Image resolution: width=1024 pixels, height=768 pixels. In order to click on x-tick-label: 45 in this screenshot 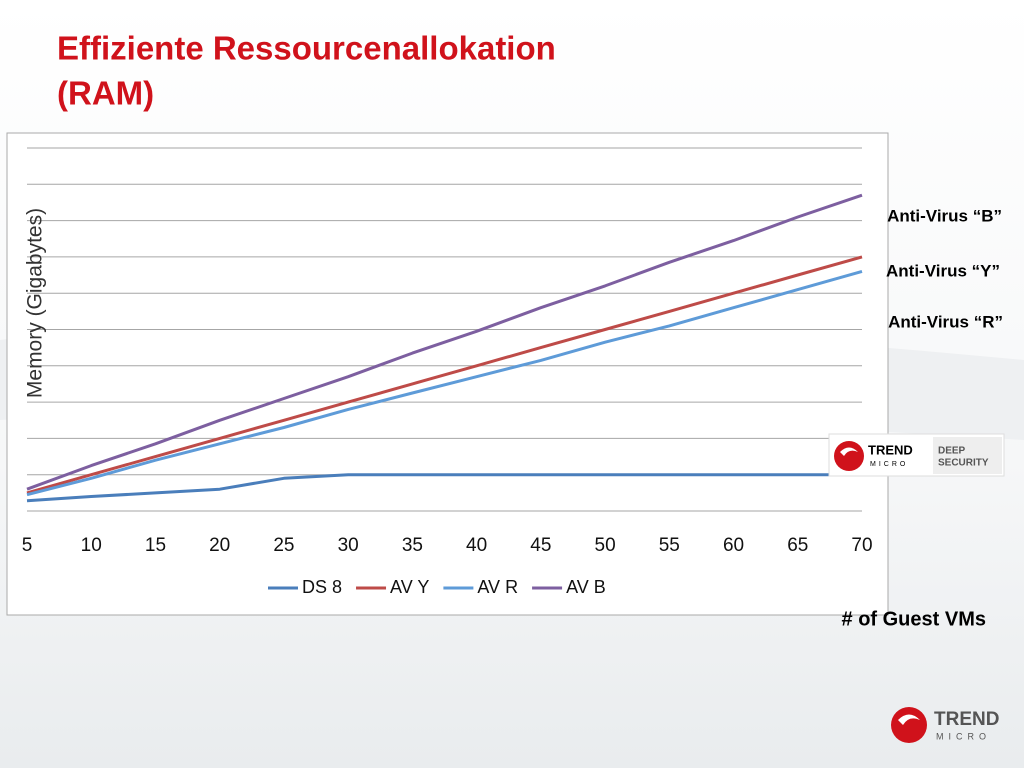, I will do `click(540, 545)`.